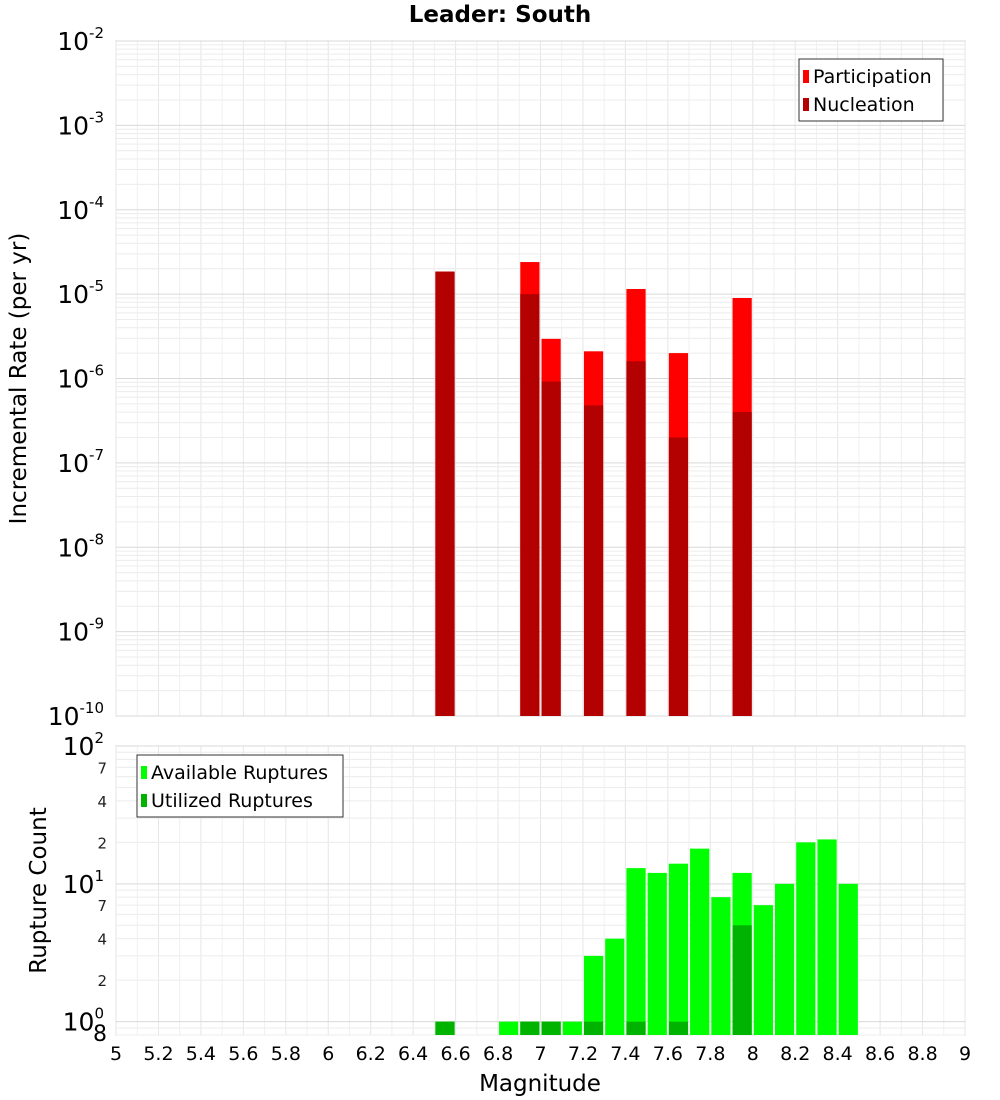 The image size is (1000, 1100). What do you see at coordinates (500, 15) in the screenshot?
I see `chart-title: Leader: South` at bounding box center [500, 15].